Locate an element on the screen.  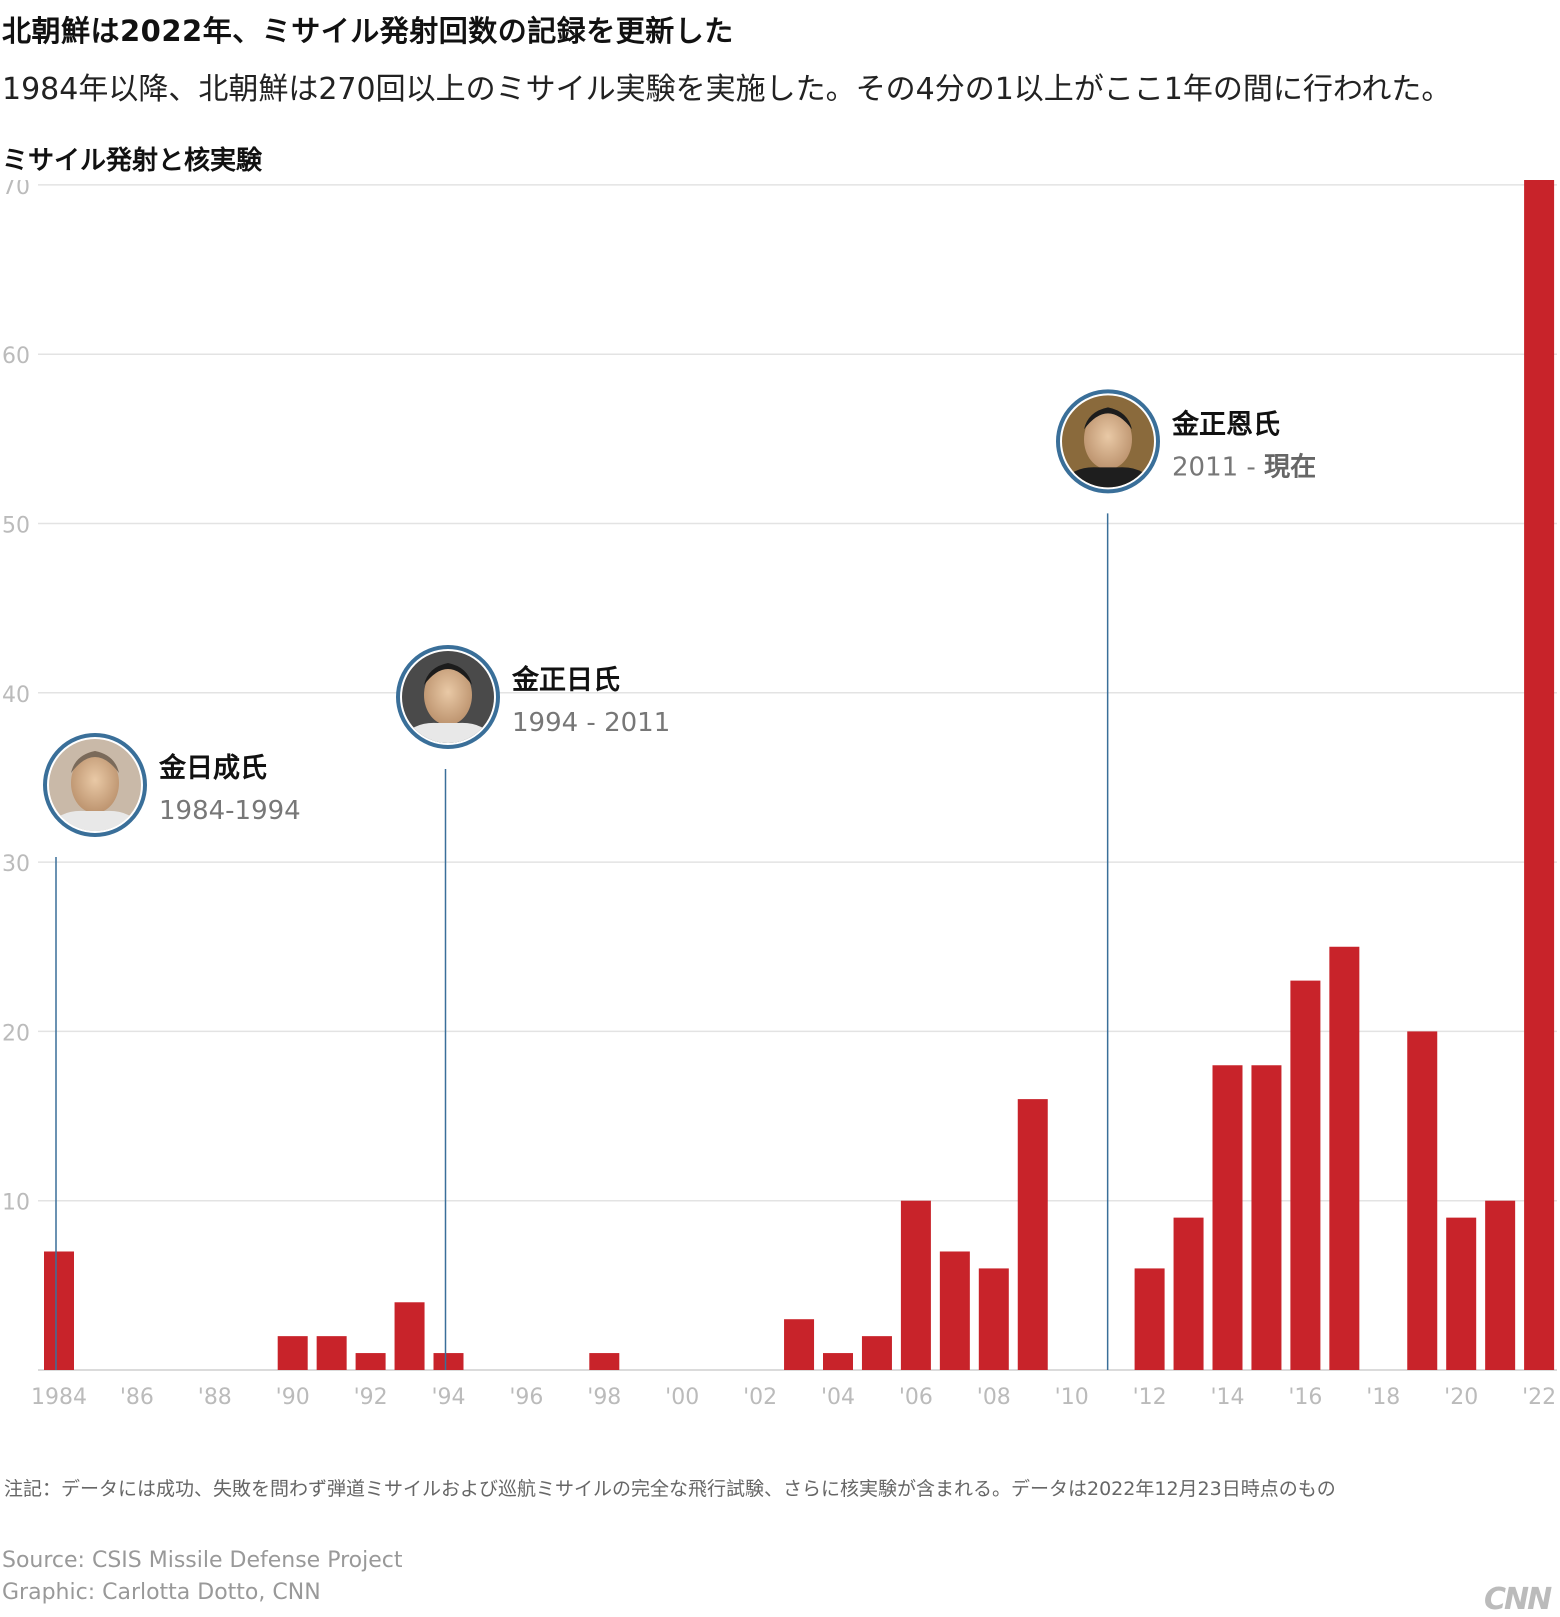
x-tick-label: '18 is located at coordinates (1383, 1397).